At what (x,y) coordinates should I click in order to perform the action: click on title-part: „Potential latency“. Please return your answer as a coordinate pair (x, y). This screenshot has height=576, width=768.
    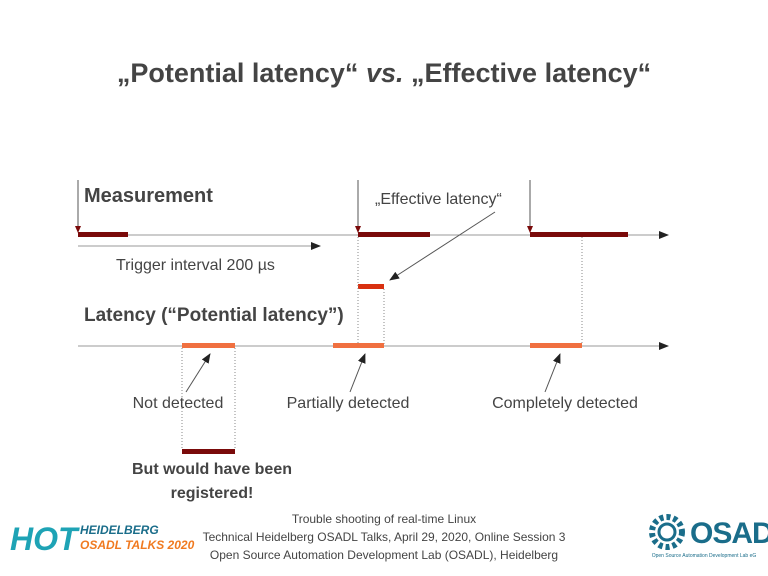
    Looking at the image, I should click on (238, 73).